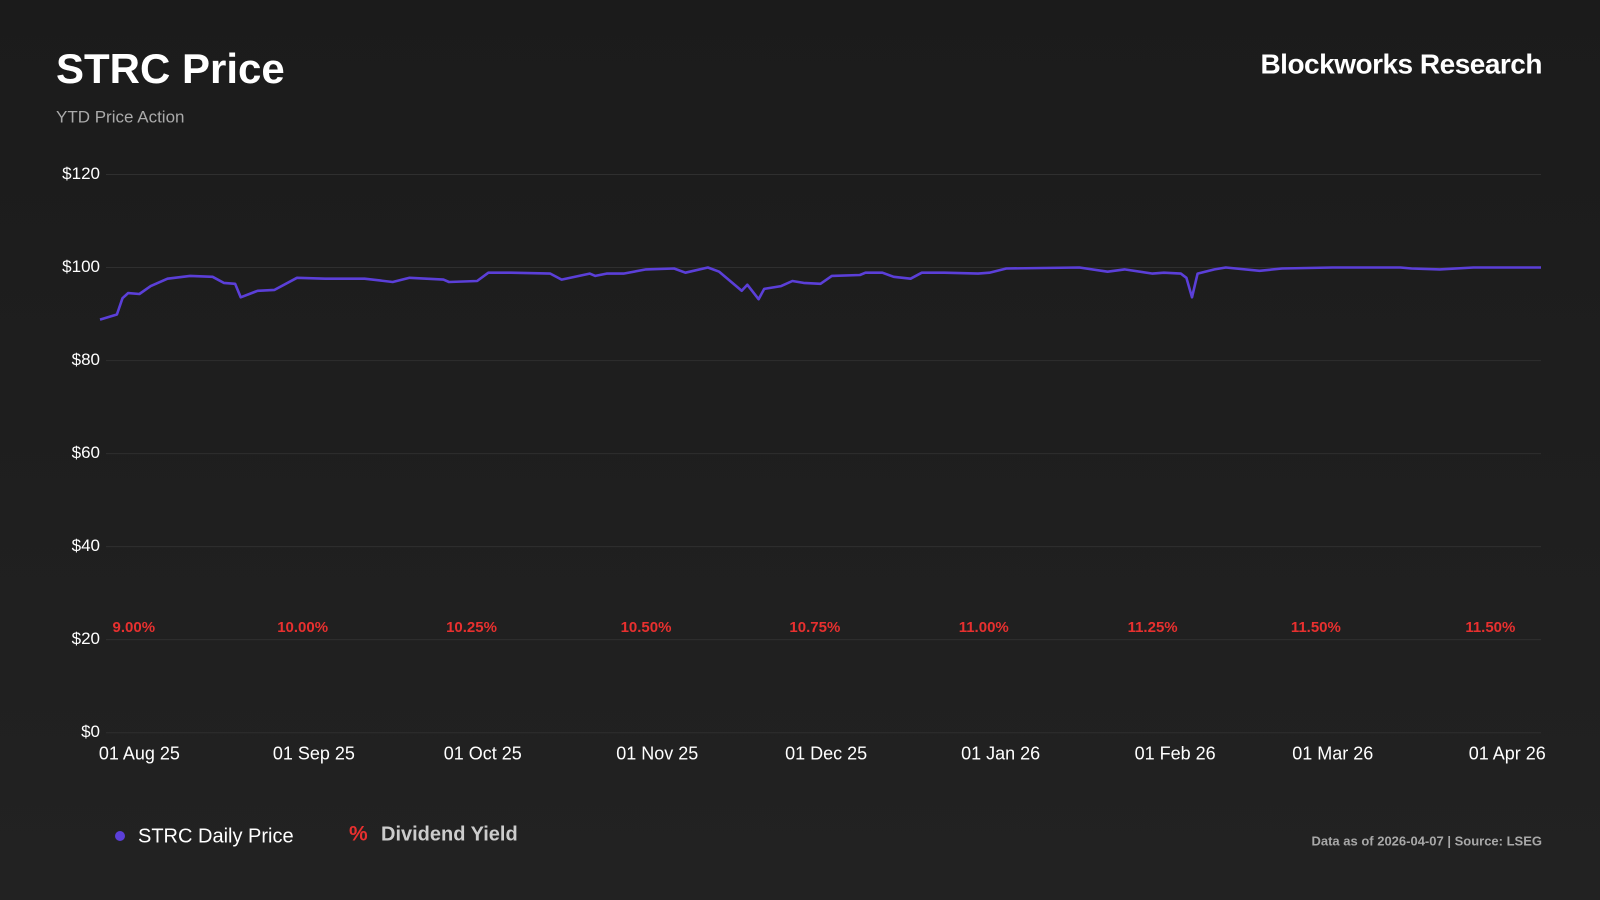 Image resolution: width=1600 pixels, height=900 pixels. Describe the element at coordinates (81, 266) in the screenshot. I see `y-tick-label: $100` at that location.